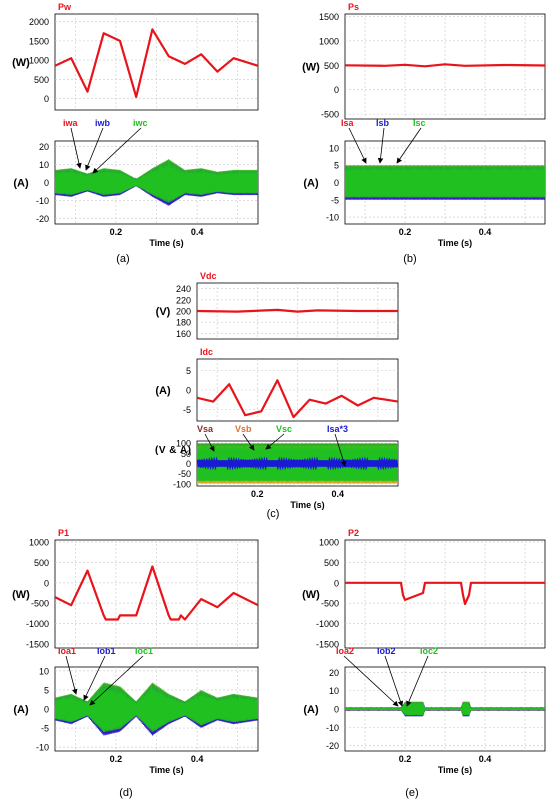 The image size is (550, 806). What do you see at coordinates (63, 533) in the screenshot?
I see `chart-title: P1` at bounding box center [63, 533].